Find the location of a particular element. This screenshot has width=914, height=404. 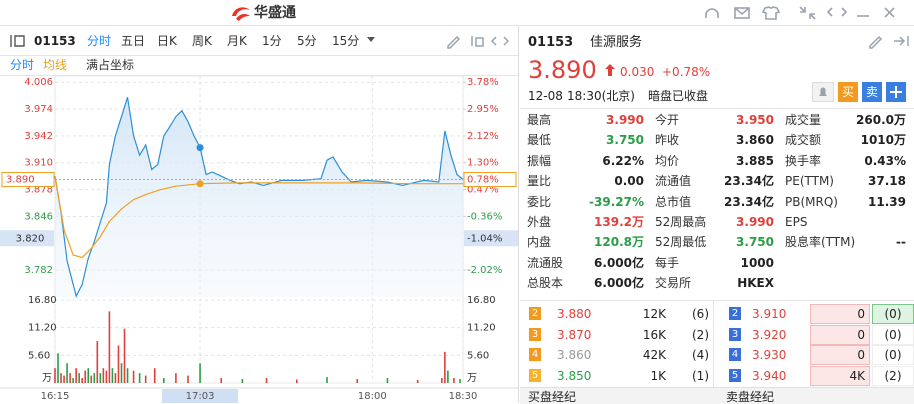

period-tab: 分时 is located at coordinates (99, 41).